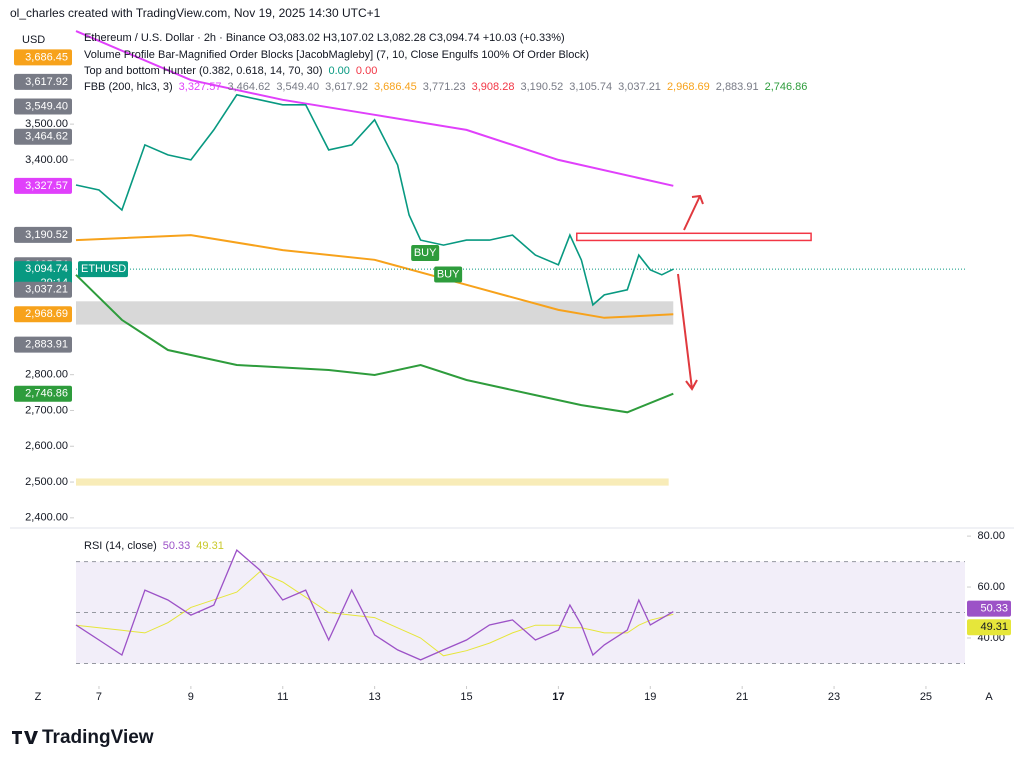 The image size is (1024, 766). Describe the element at coordinates (46, 160) in the screenshot. I see `y-tick-label: 3,400.00` at that location.